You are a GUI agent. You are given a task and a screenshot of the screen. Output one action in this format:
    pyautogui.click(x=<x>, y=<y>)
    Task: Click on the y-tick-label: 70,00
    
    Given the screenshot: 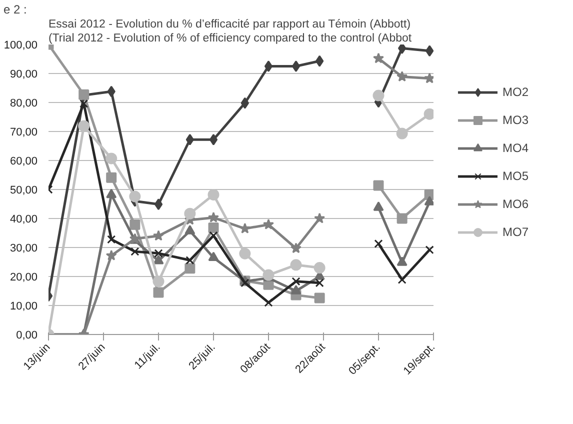 What is the action you would take?
    pyautogui.click(x=24, y=132)
    